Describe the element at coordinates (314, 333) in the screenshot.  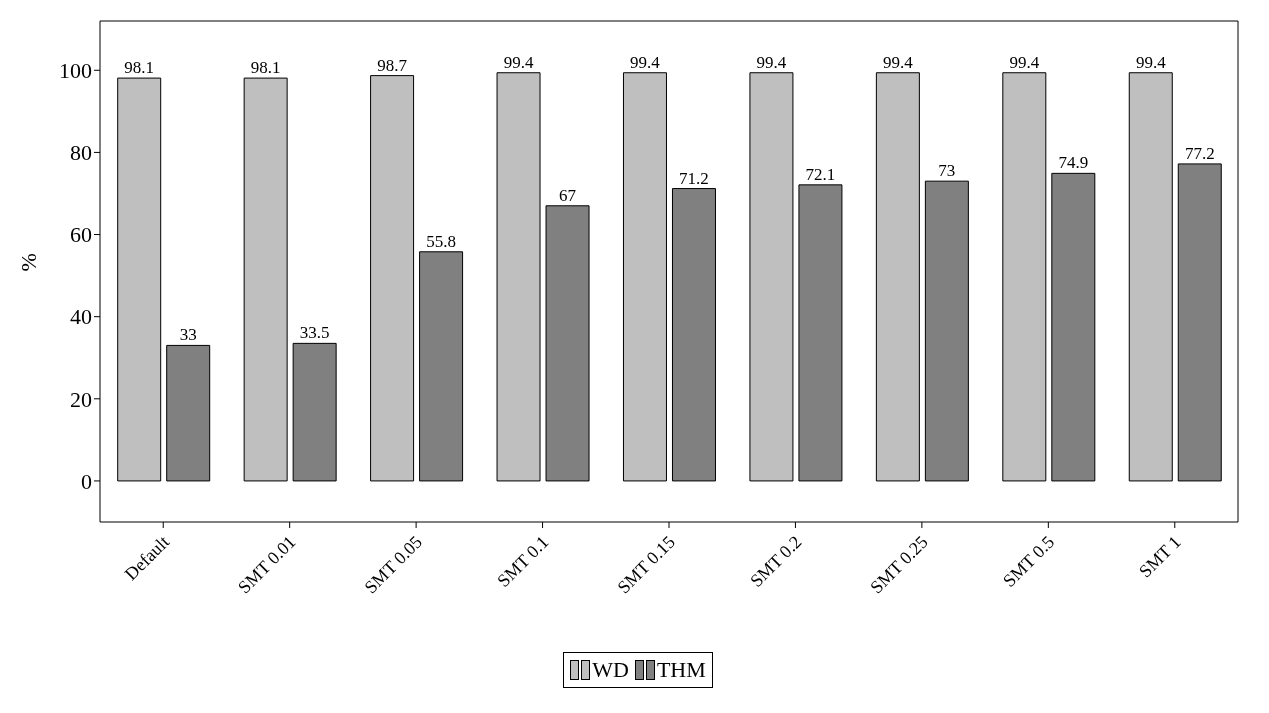
I see `data-label: 33.5` at that location.